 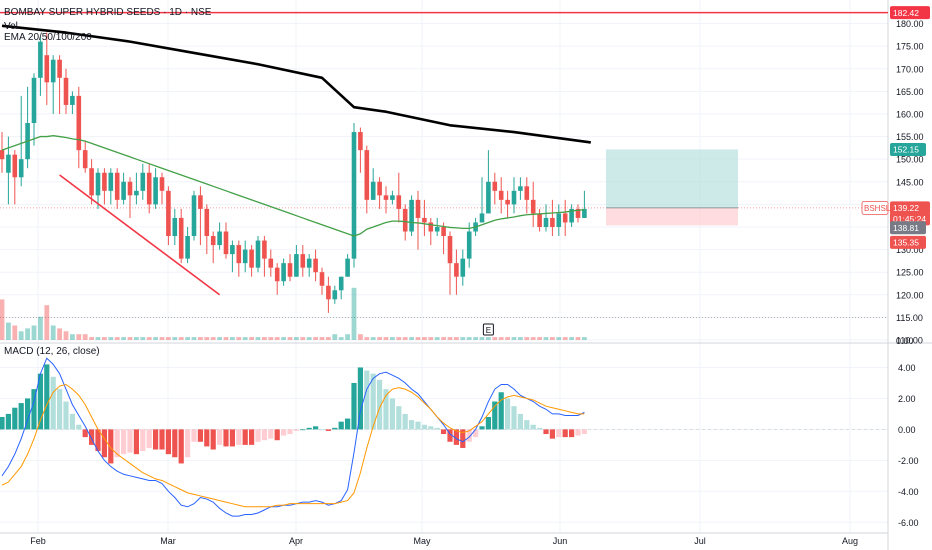 What do you see at coordinates (906, 243) in the screenshot?
I see `stop-badge: 135.35` at bounding box center [906, 243].